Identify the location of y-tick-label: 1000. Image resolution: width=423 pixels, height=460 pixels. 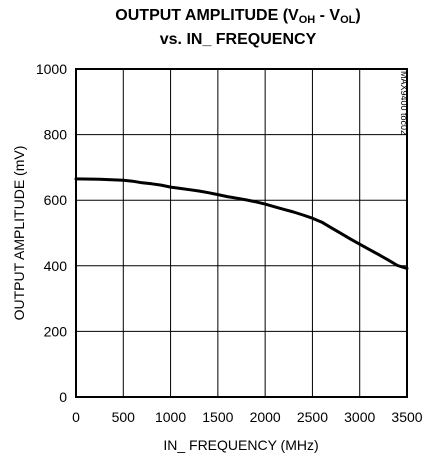
(51, 69).